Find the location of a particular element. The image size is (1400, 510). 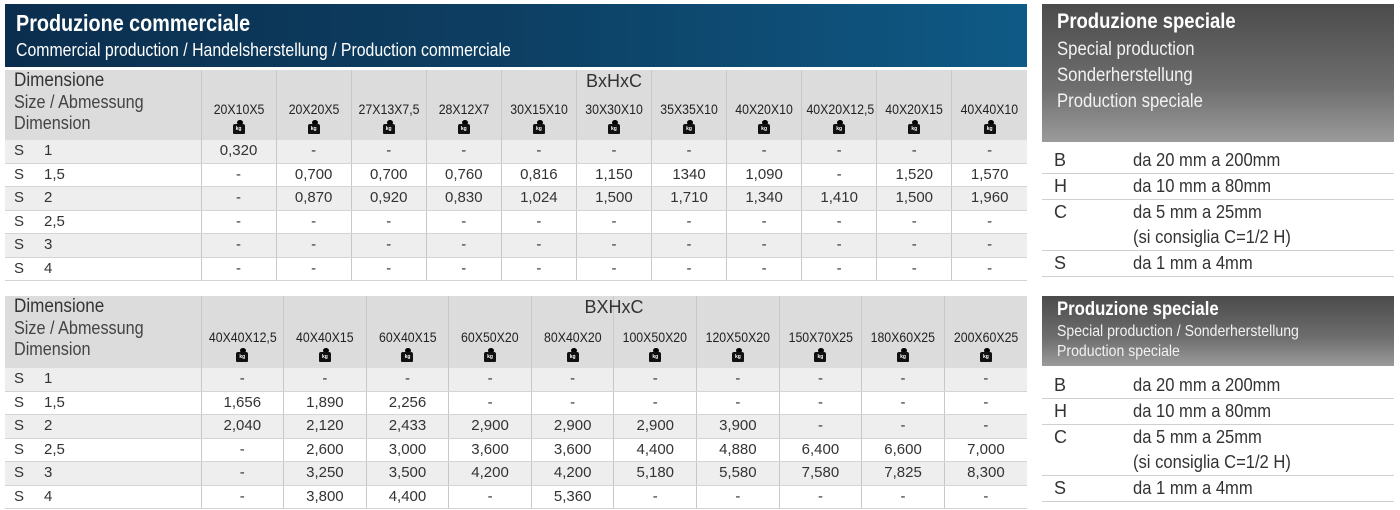

column-name: 150X70X25 is located at coordinates (820, 337).